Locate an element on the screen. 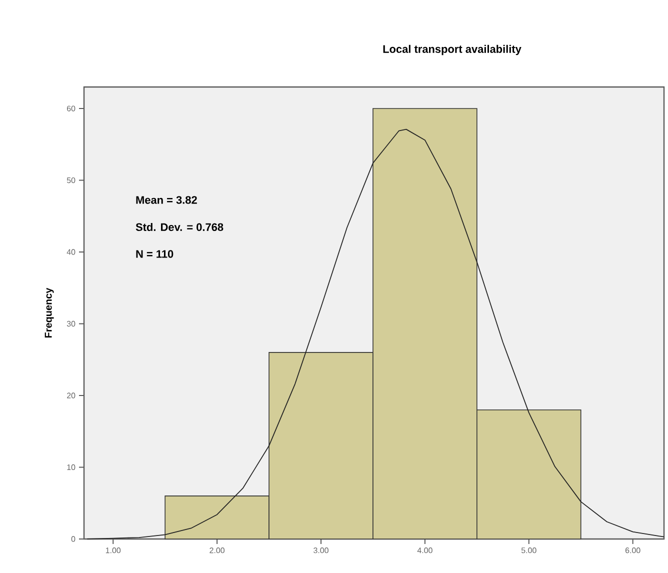 This screenshot has width=668, height=573. annotation: Mean = 3.82 is located at coordinates (166, 200).